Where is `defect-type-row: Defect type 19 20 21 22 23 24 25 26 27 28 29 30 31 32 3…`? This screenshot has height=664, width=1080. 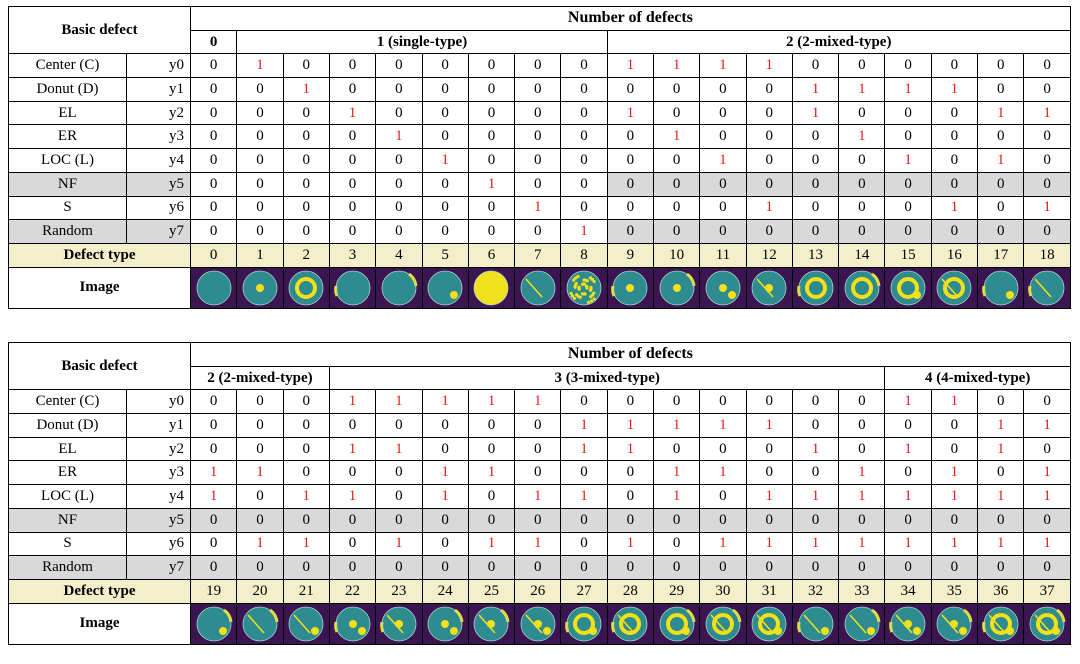
defect-type-row: Defect type 19 20 21 22 23 24 25 26 27 28 29 30 31 32 3… is located at coordinates (539, 591).